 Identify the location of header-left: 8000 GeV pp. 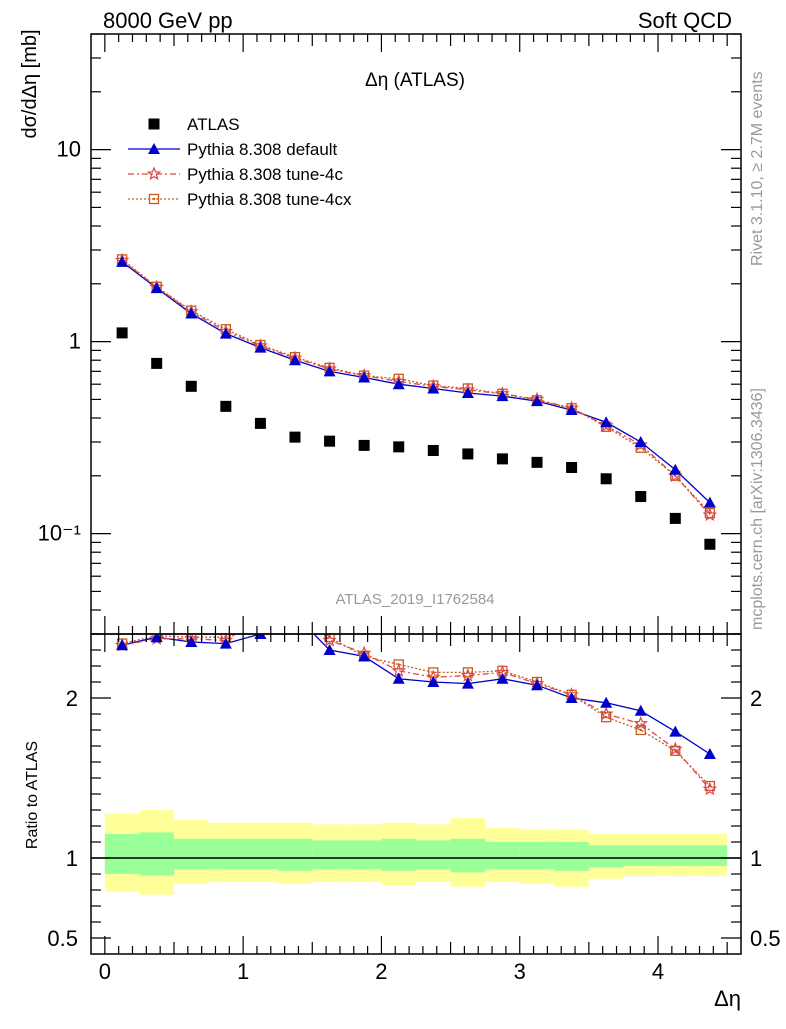
(168, 20).